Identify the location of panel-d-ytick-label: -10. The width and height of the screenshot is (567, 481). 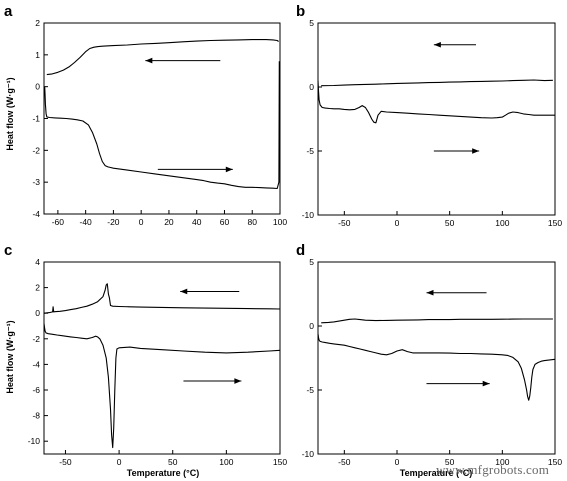
(308, 454).